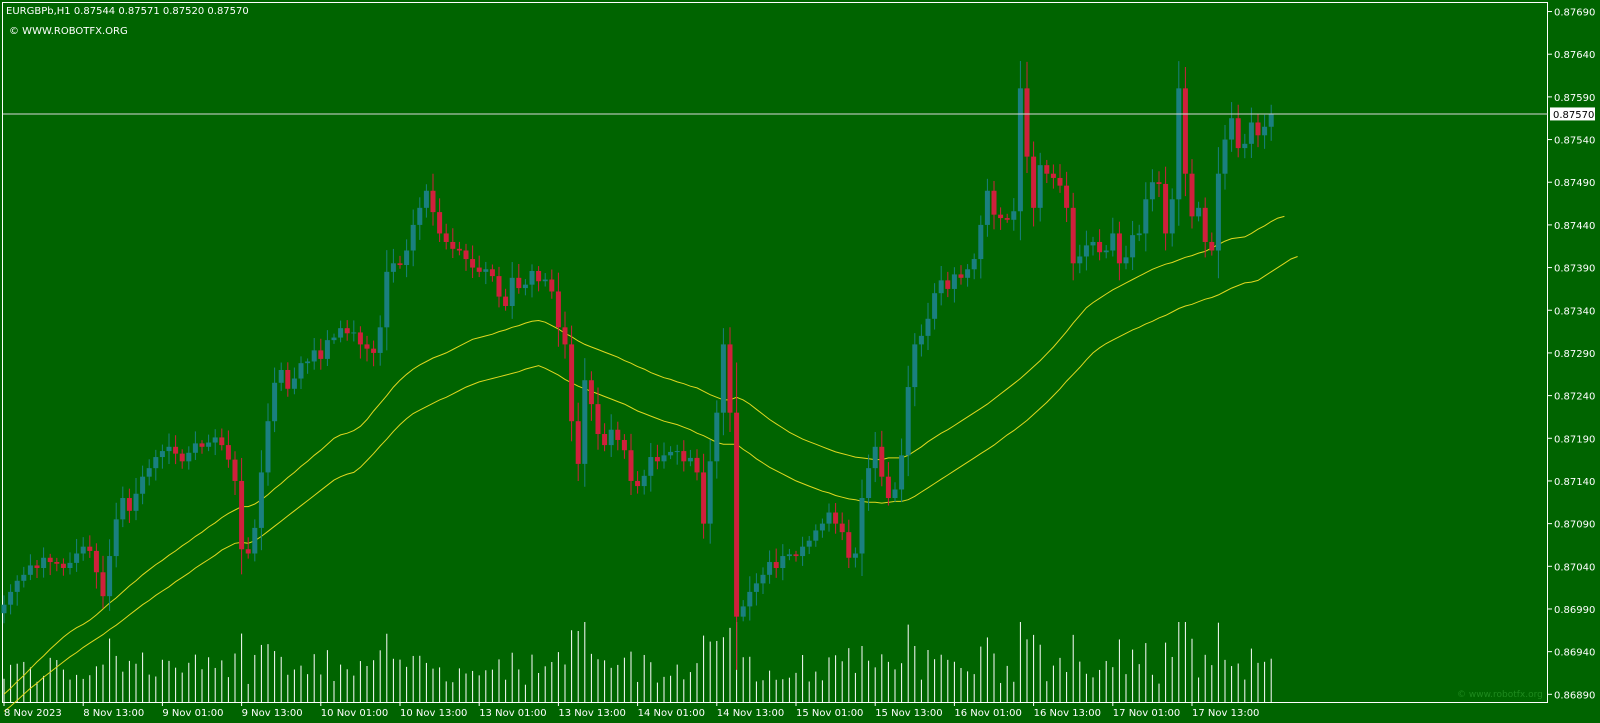  I want to click on current-price-label: 0.87570, so click(1573, 115).